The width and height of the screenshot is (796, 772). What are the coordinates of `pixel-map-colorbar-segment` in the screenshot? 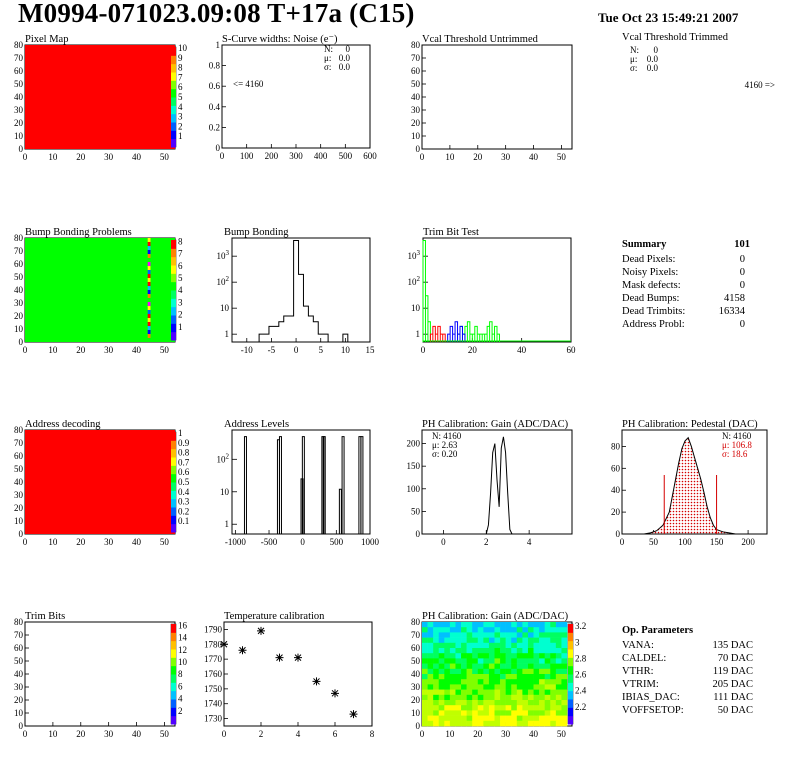 It's located at (173, 110).